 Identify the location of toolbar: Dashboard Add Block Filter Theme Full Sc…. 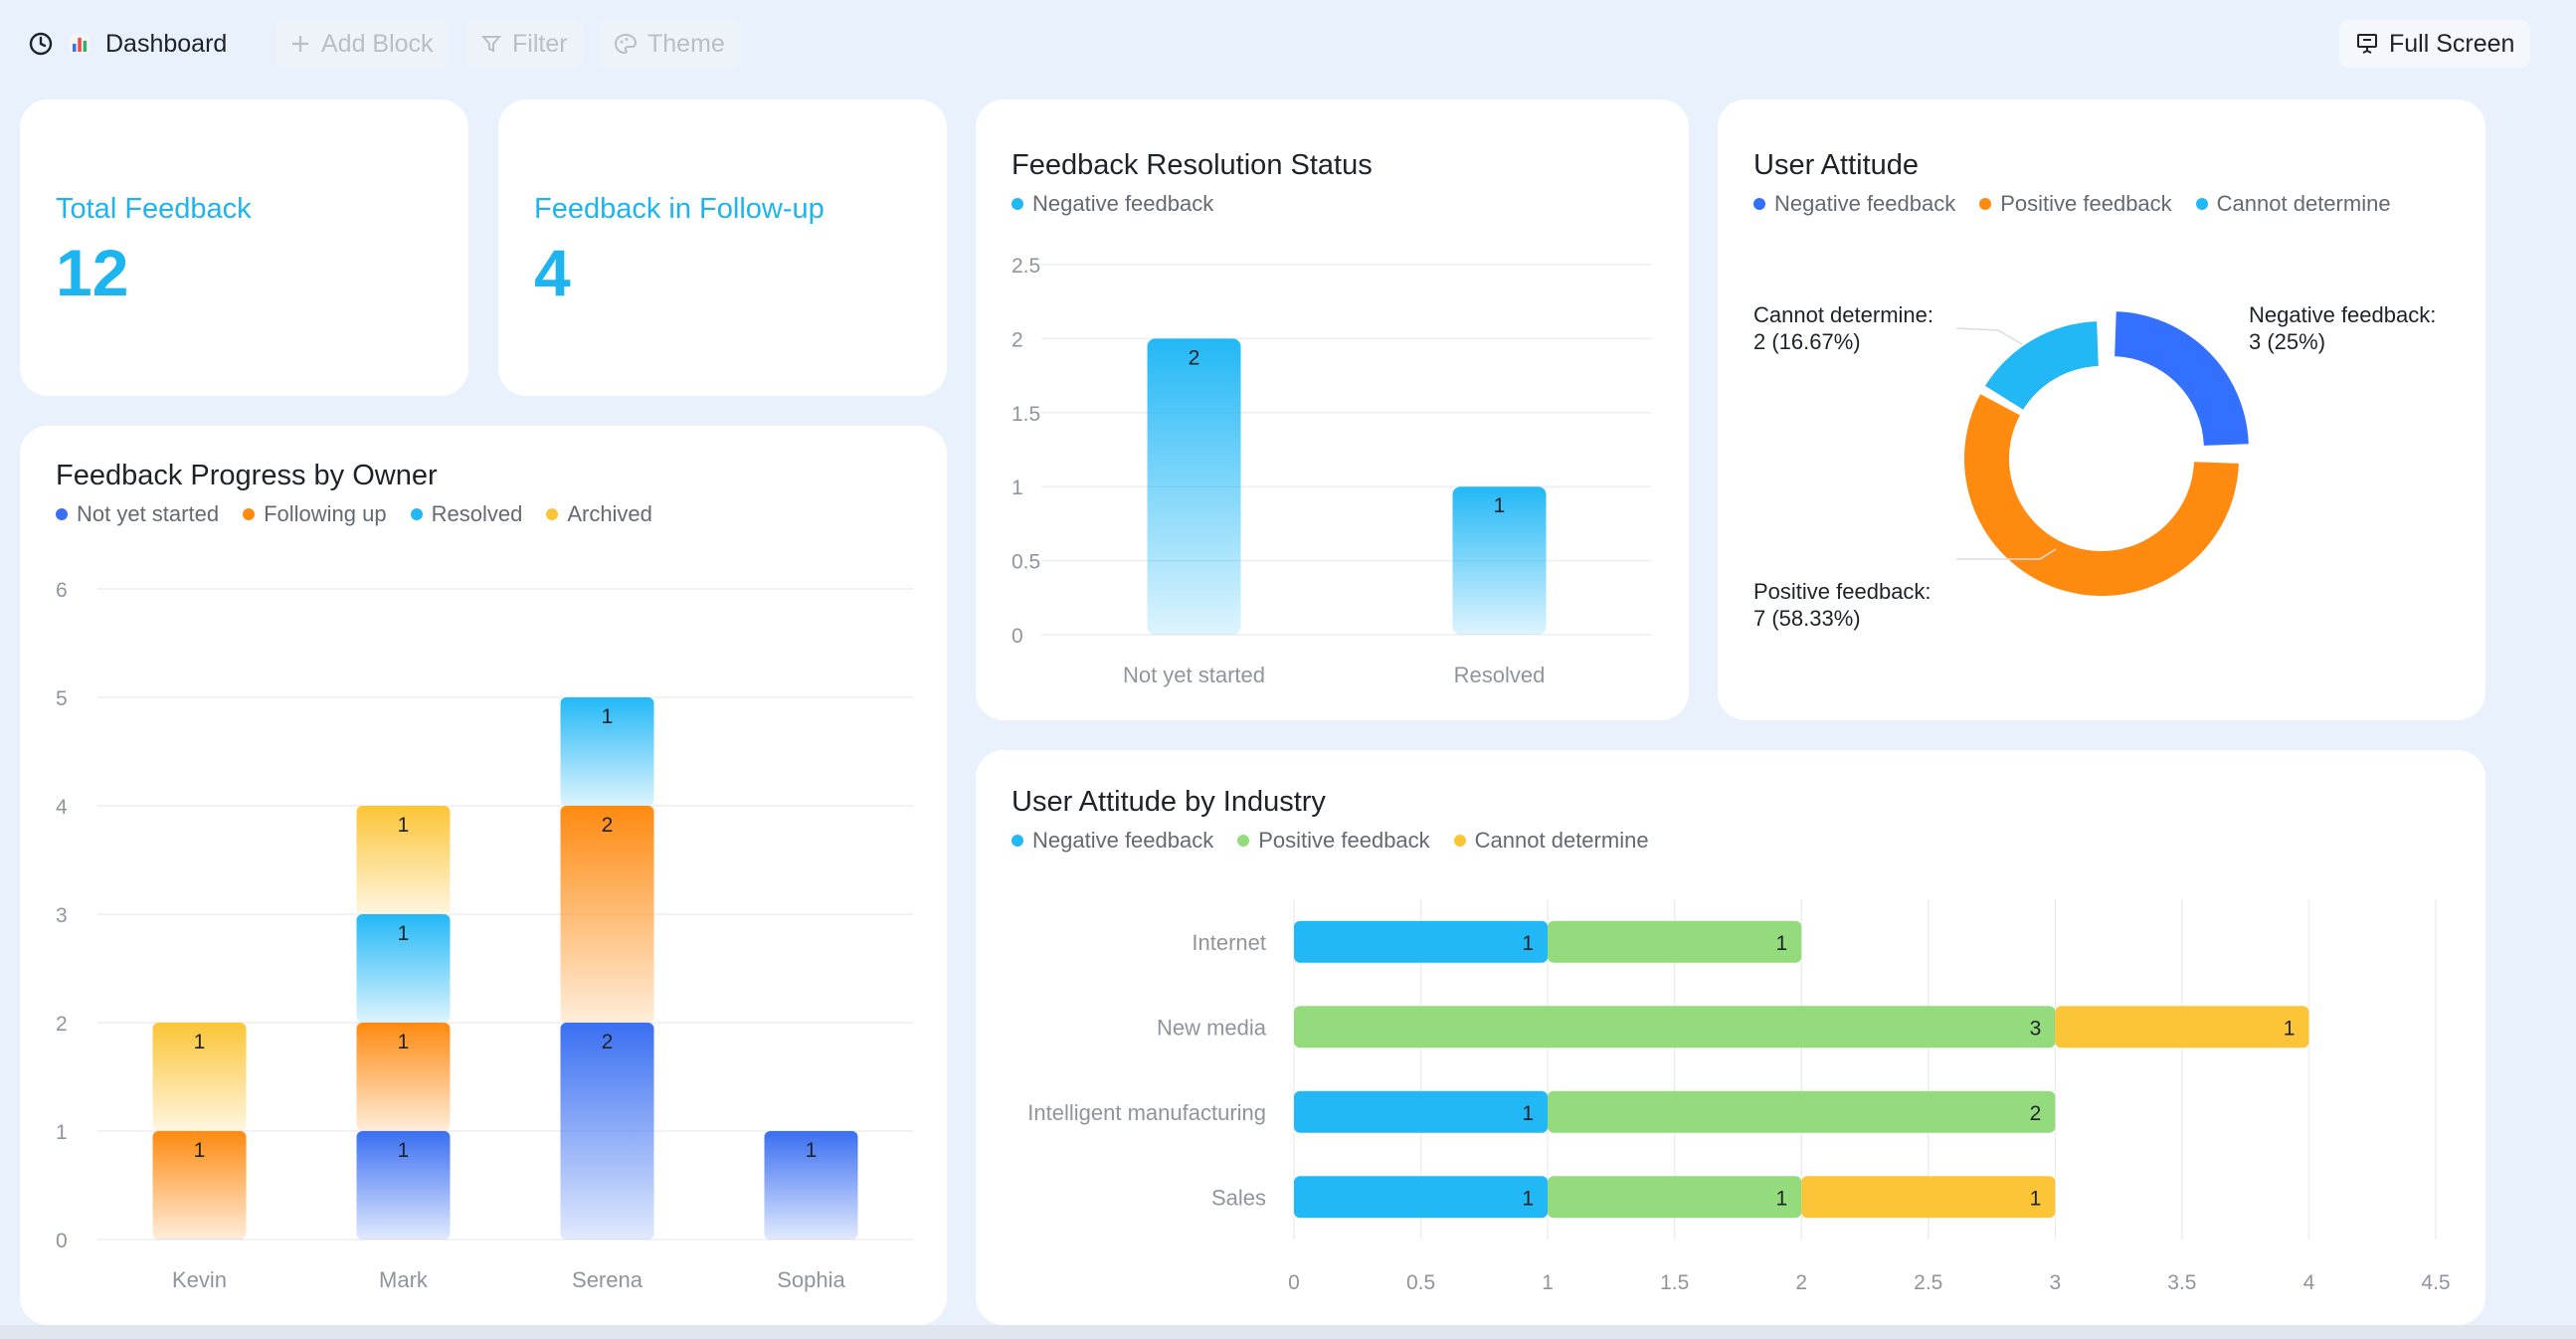
(1288, 44).